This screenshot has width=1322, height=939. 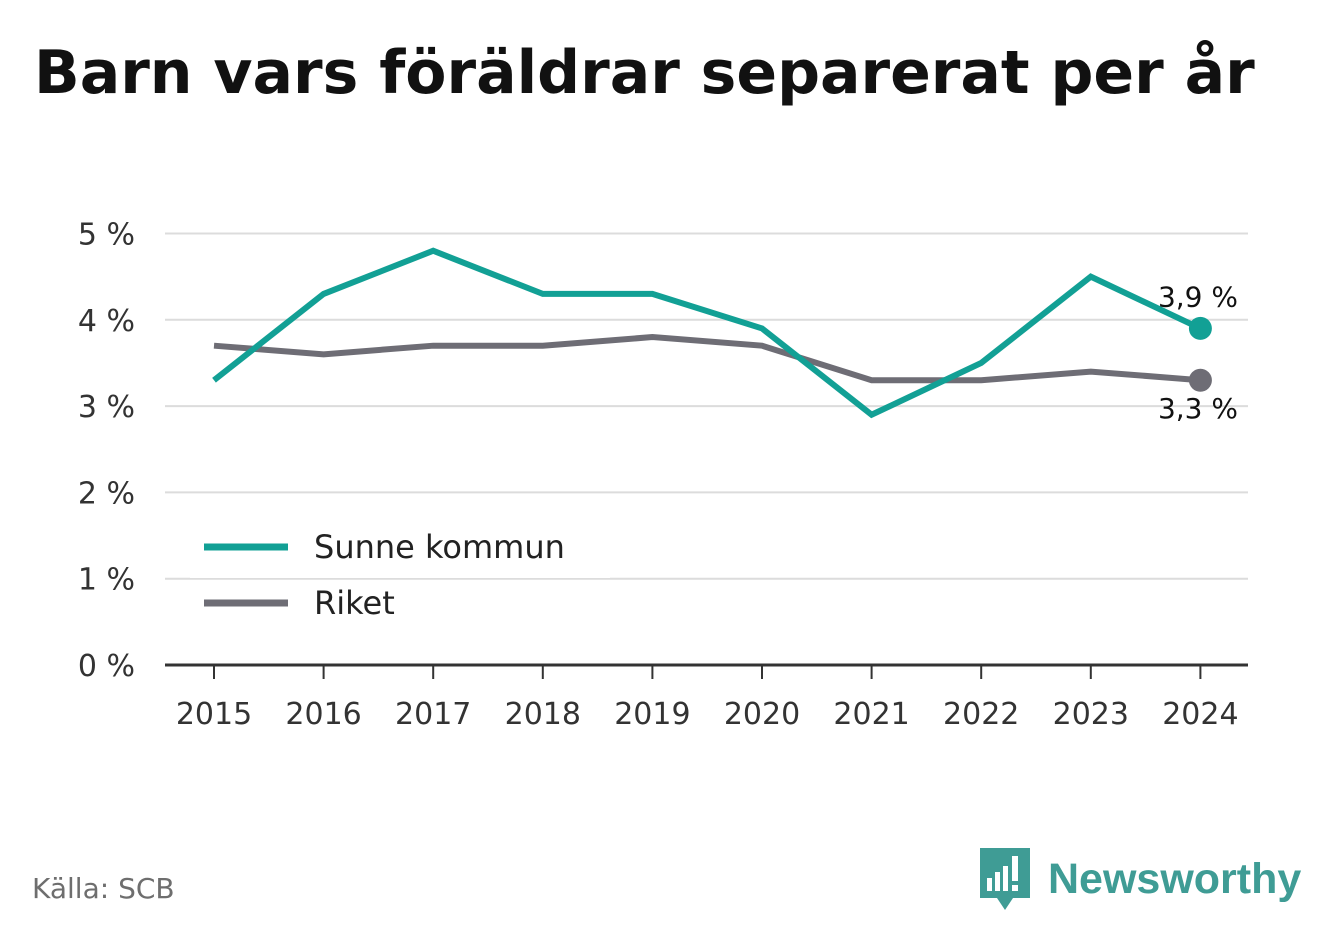 I want to click on x-tick-label: 2020, so click(x=762, y=714).